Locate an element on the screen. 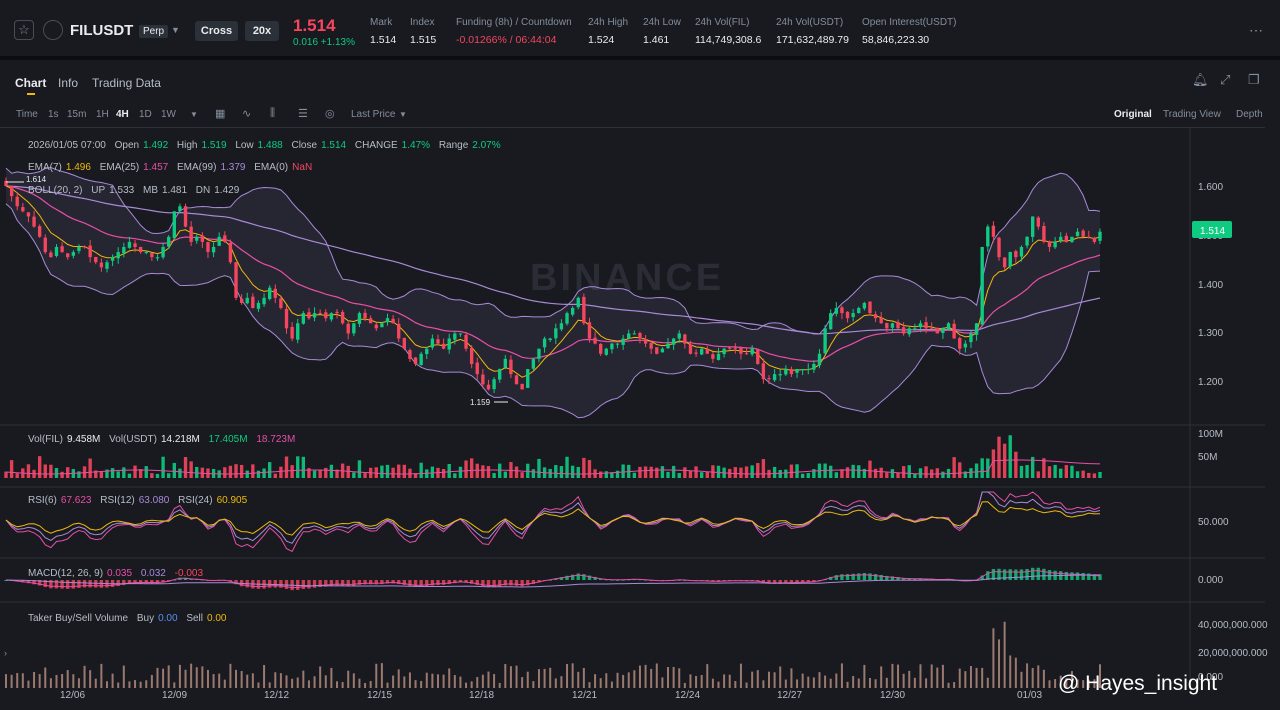  tab-info: Info is located at coordinates (68, 83).